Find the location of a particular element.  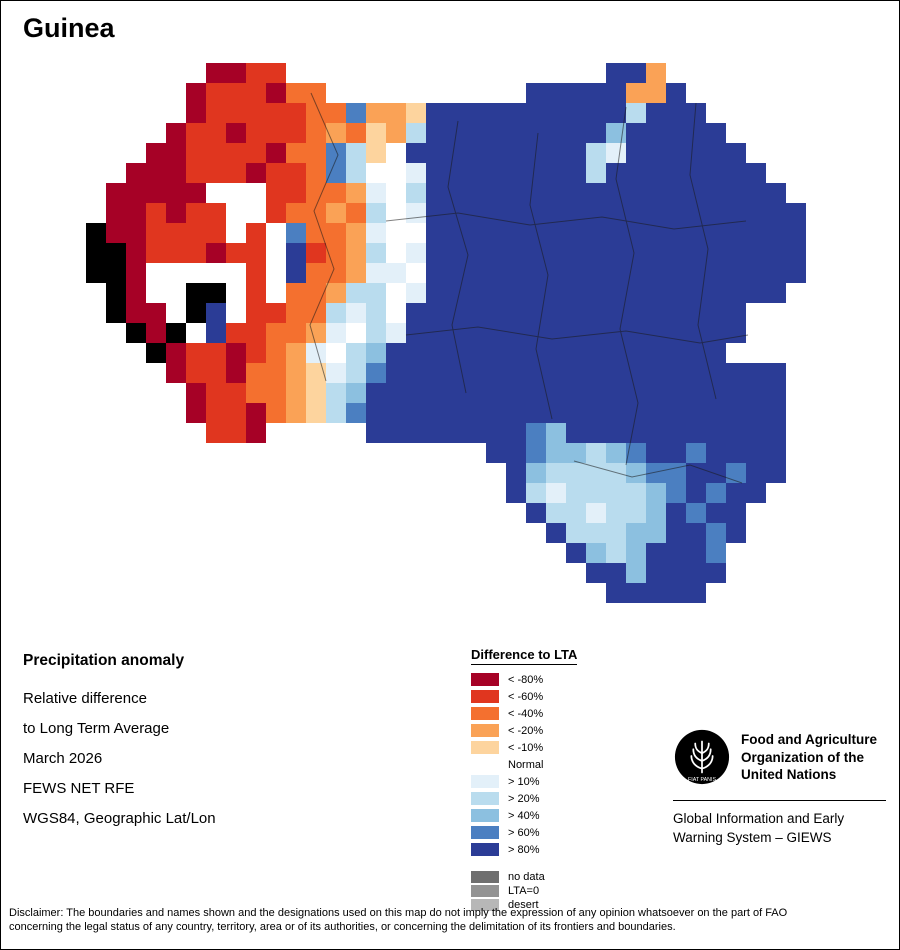

legend-item-label: < -80% is located at coordinates (526, 679).